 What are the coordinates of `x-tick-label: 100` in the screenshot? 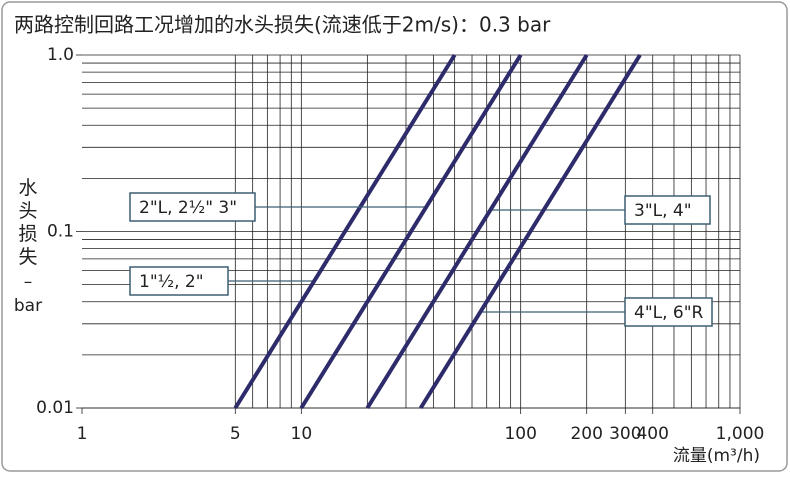 It's located at (520, 434).